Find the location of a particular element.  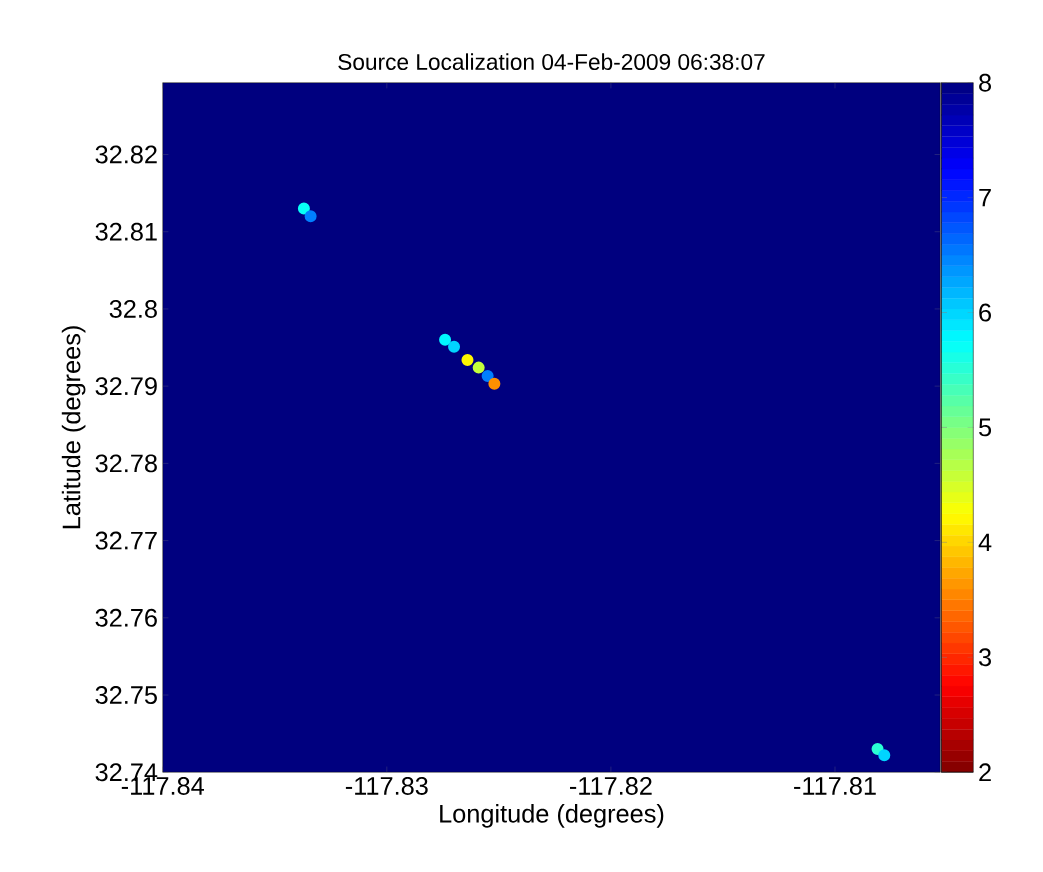

y-axis-title: Latitude (degrees) is located at coordinates (73, 427).